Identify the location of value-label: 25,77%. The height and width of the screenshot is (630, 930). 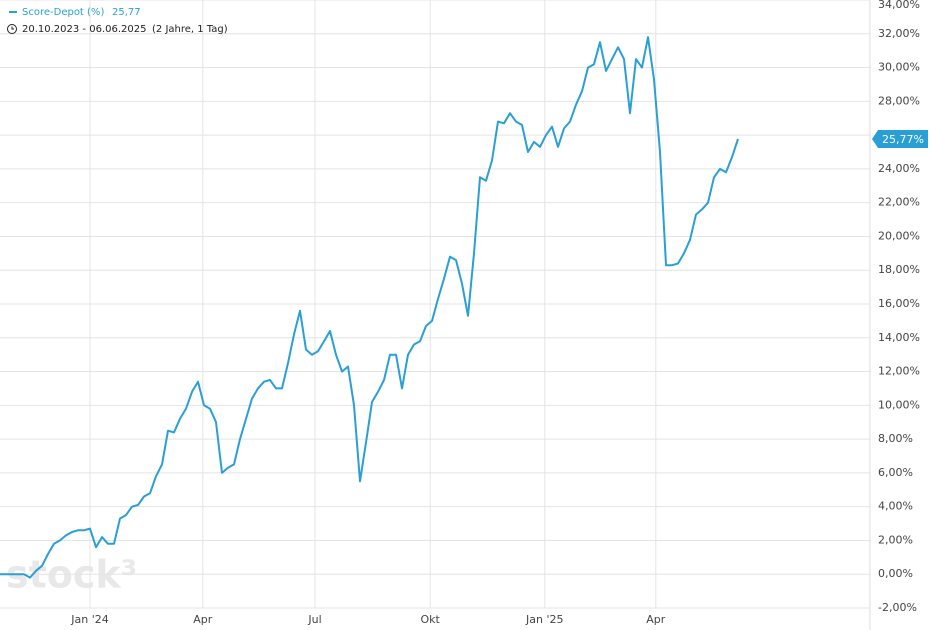
(903, 139).